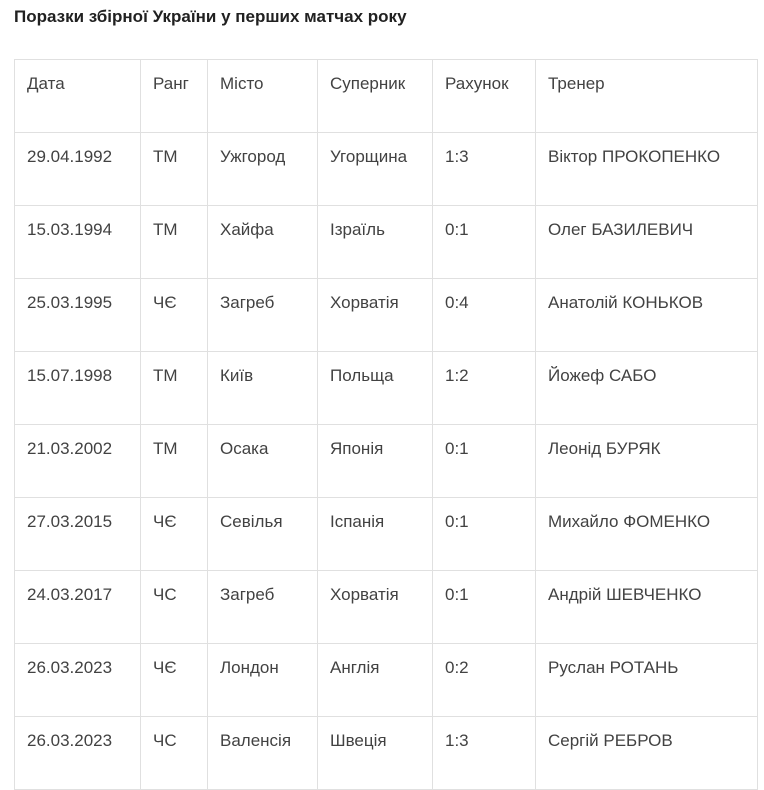  Describe the element at coordinates (375, 242) in the screenshot. I see `cell-opponent: Ізраїль` at that location.